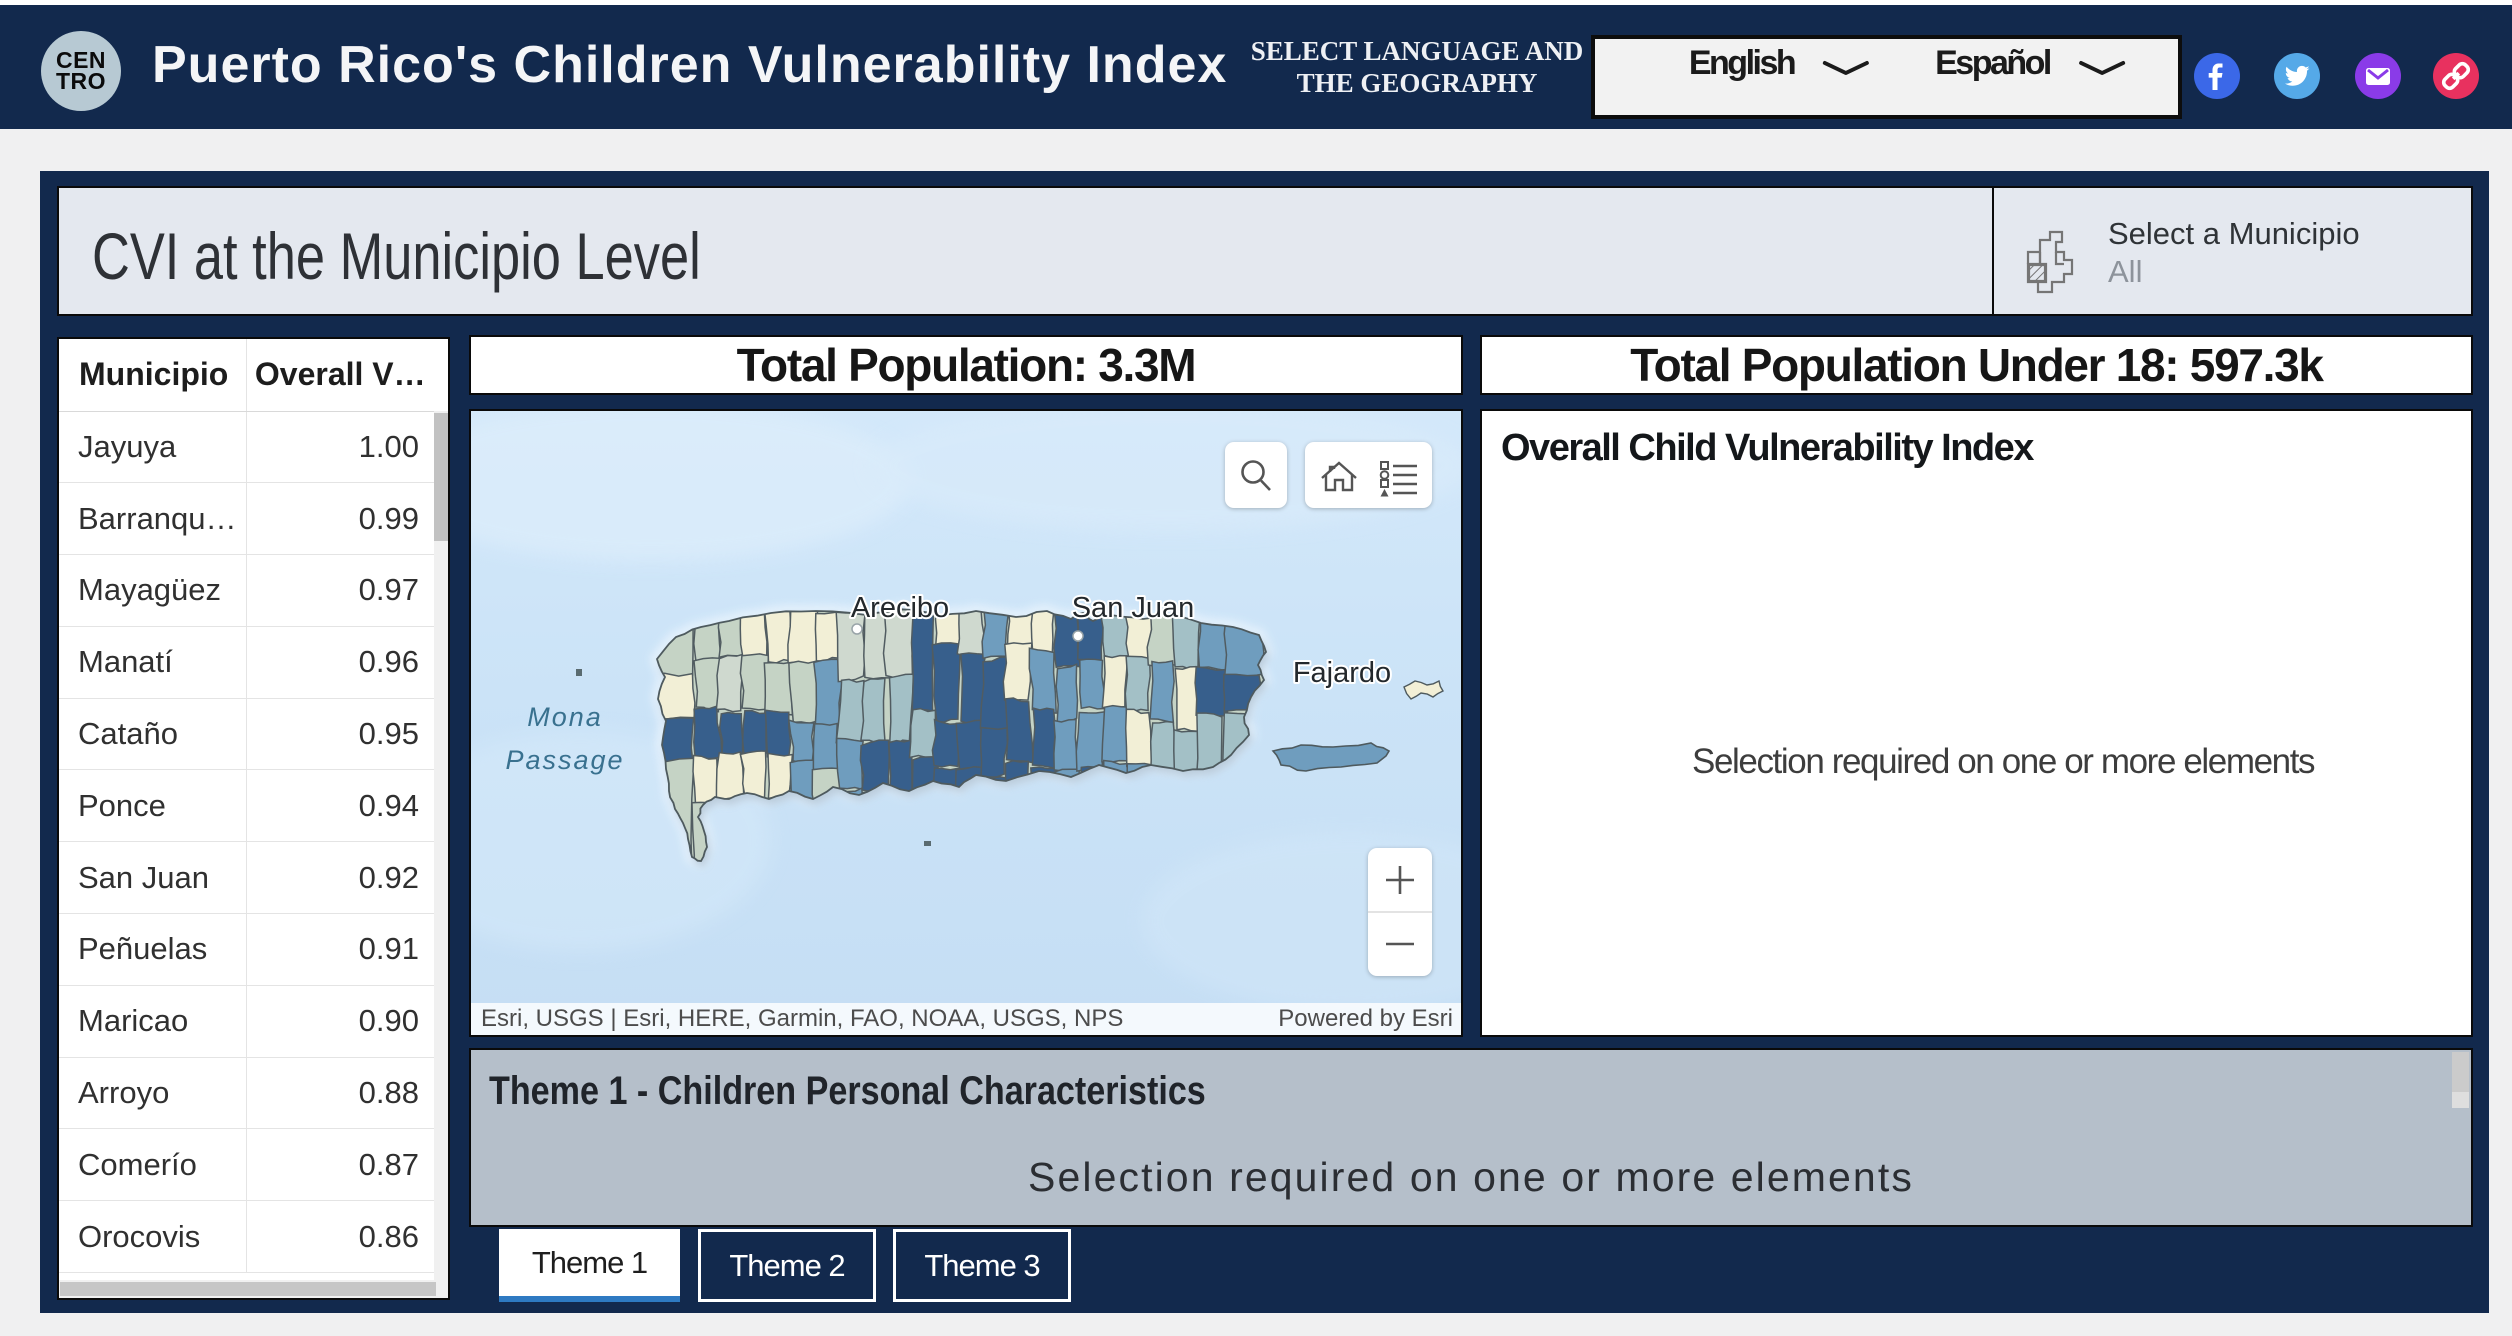 Image resolution: width=2512 pixels, height=1336 pixels. I want to click on svg-text: Passage, so click(564, 760).